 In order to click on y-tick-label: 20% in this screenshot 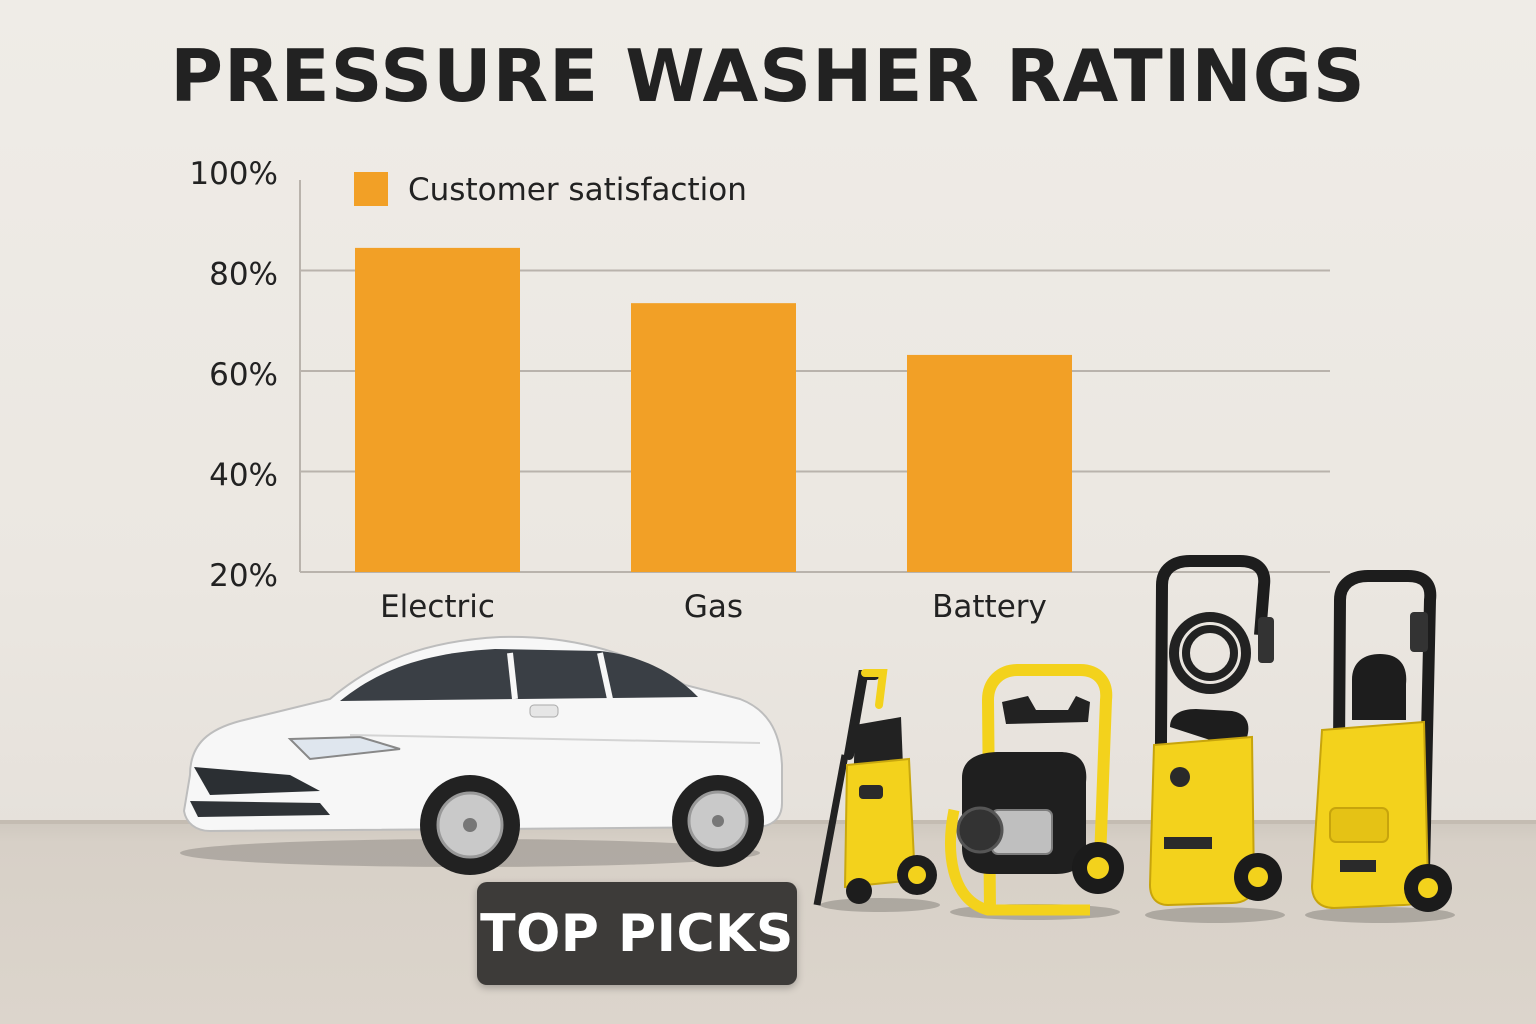, I will do `click(243, 576)`.